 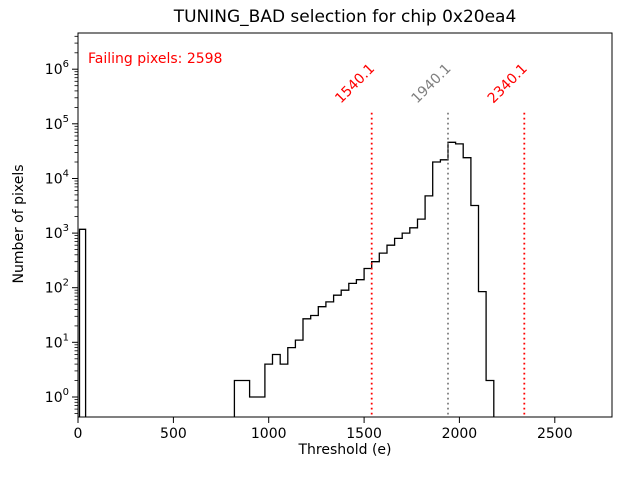 What do you see at coordinates (57, 232) in the screenshot?
I see `y-tick-label: 10³` at bounding box center [57, 232].